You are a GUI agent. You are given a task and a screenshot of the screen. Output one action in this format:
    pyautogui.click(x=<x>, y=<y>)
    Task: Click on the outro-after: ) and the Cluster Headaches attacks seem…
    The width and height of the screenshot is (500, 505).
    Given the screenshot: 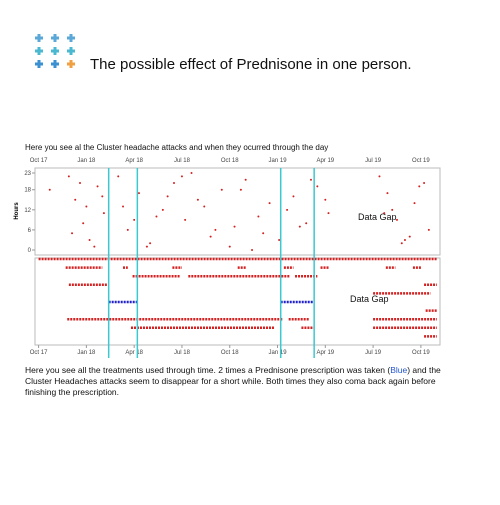 What is the action you would take?
    pyautogui.click(x=233, y=381)
    